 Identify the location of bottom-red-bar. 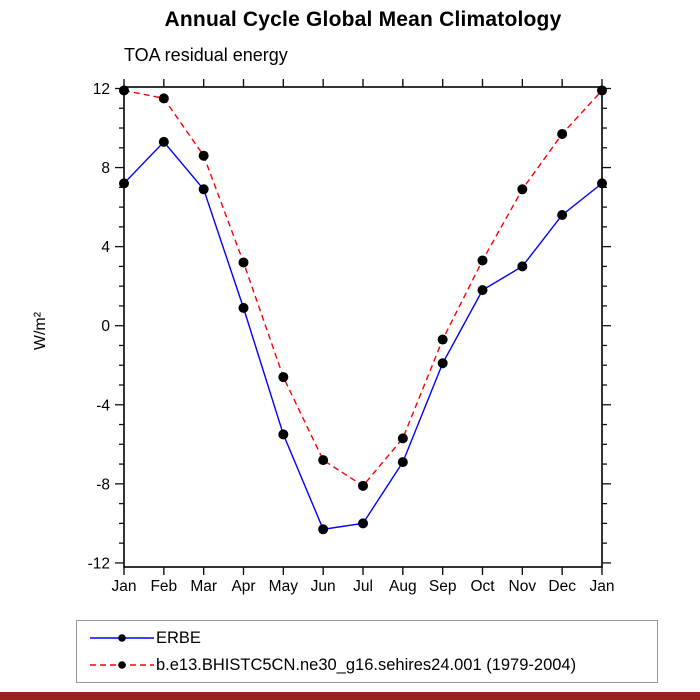
(350, 696).